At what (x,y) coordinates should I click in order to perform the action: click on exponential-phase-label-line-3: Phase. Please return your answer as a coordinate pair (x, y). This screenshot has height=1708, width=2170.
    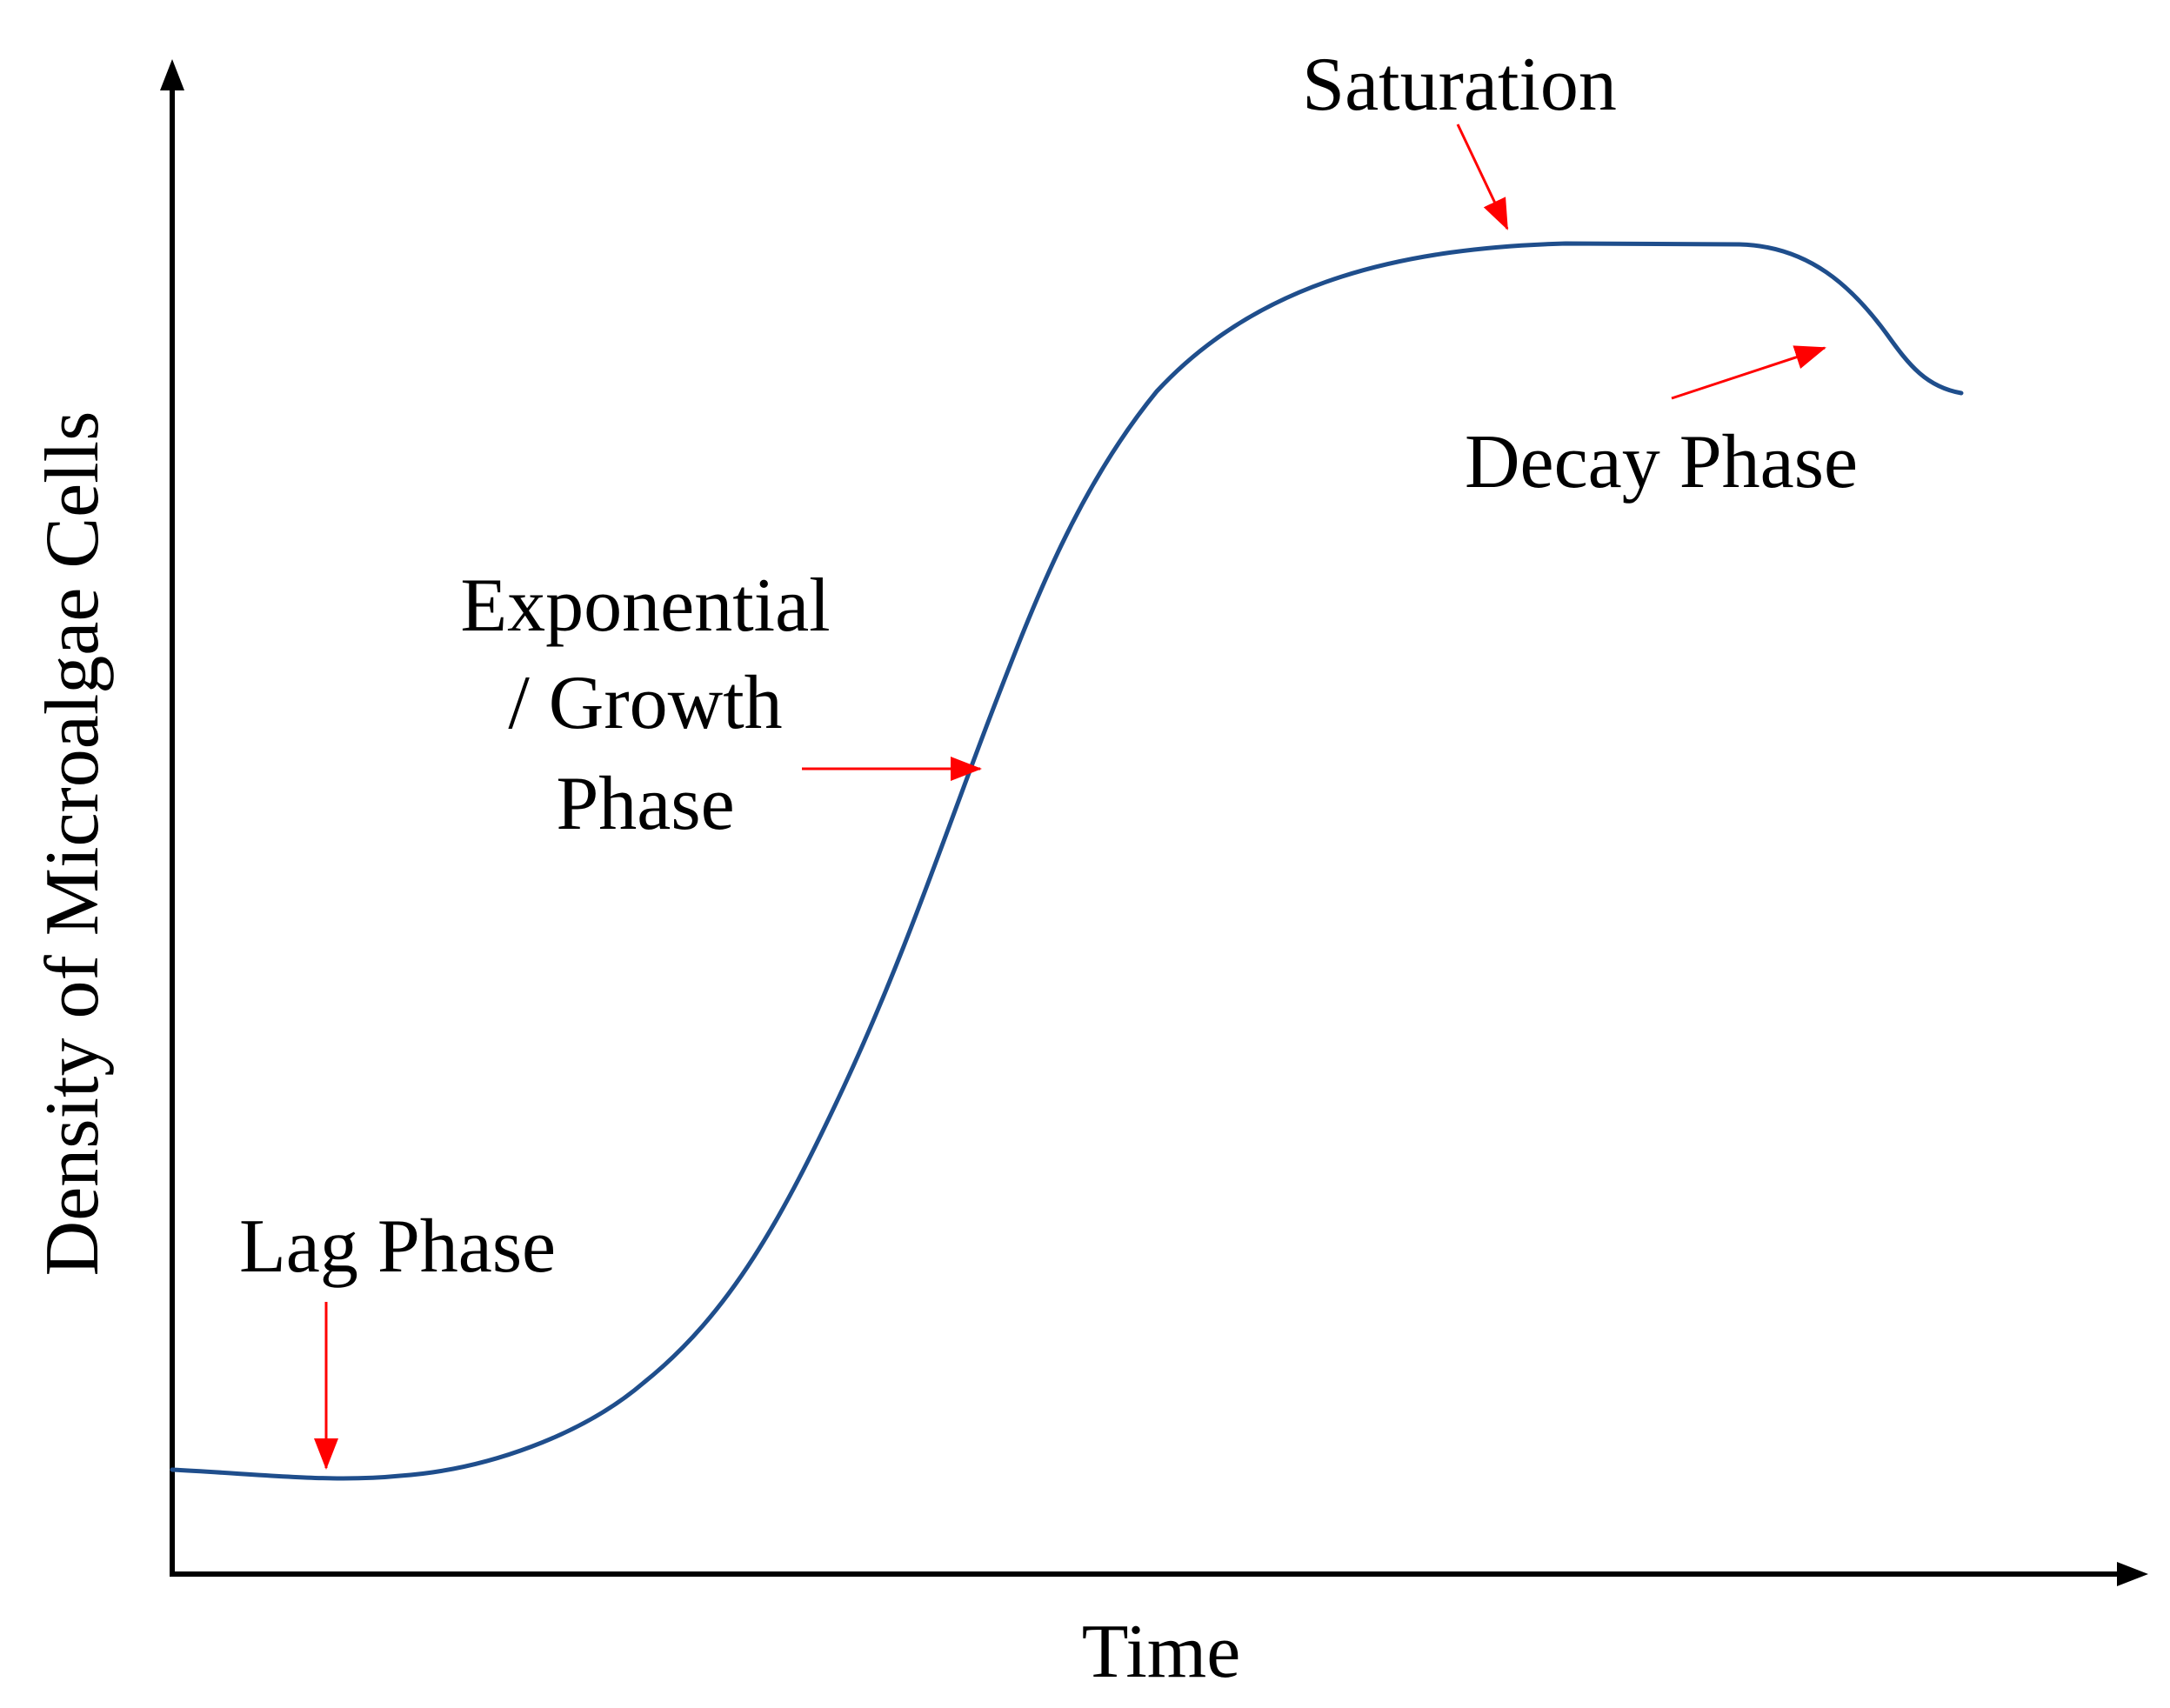
    Looking at the image, I should click on (645, 804).